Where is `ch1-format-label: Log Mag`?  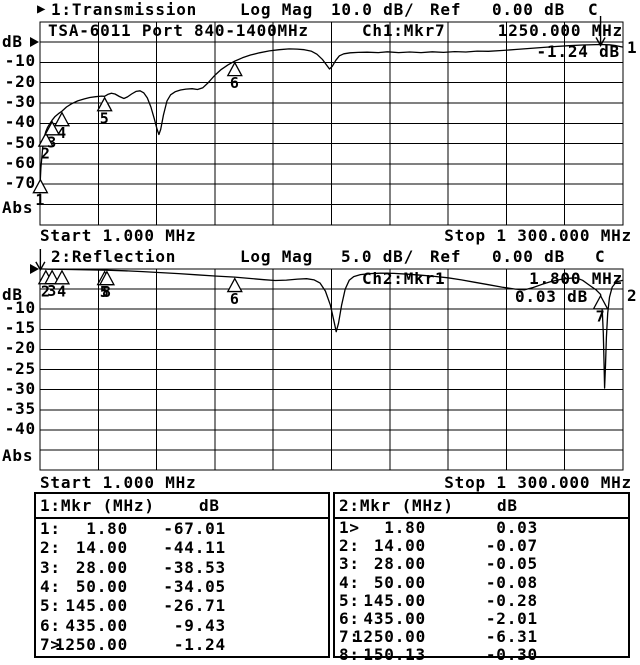 ch1-format-label: Log Mag is located at coordinates (277, 9).